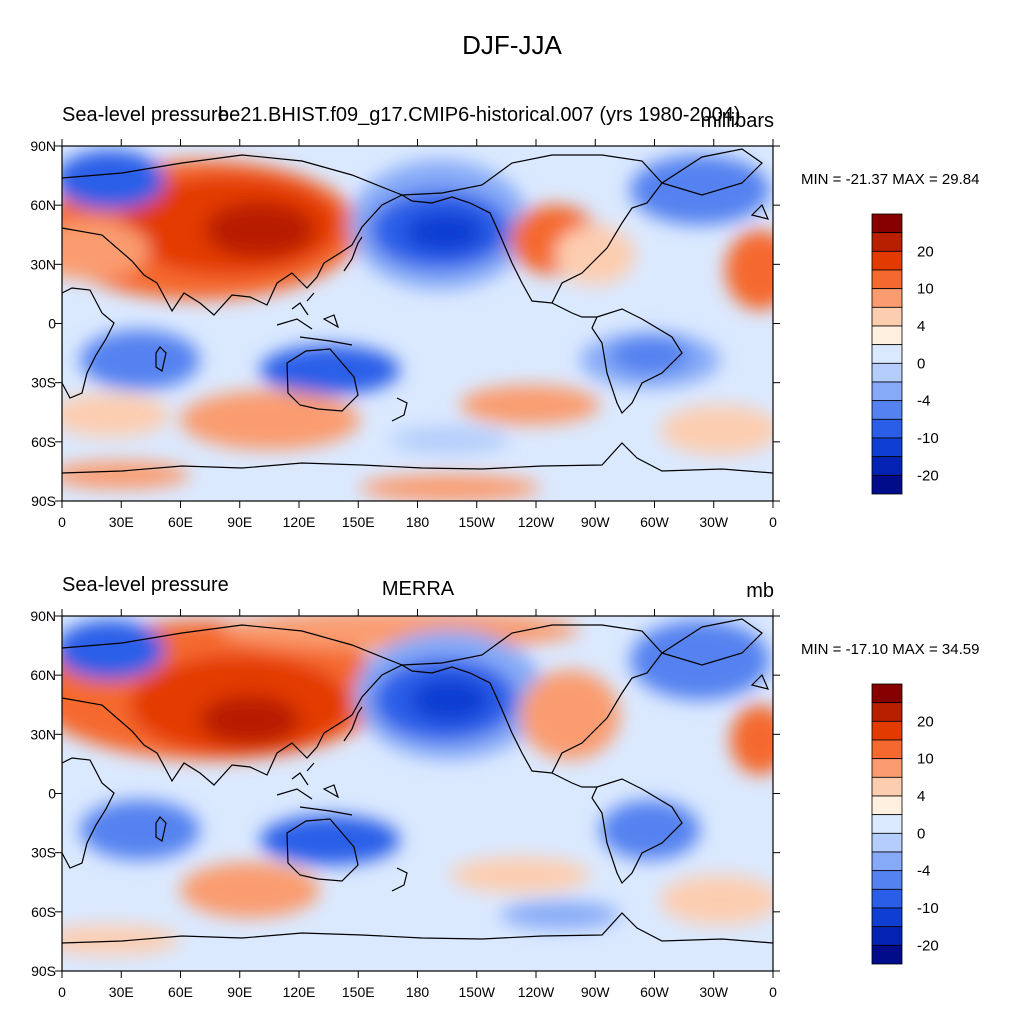  I want to click on panel2-colorbar: 20 10 4 0 -4 -10 -20, so click(905, 824).